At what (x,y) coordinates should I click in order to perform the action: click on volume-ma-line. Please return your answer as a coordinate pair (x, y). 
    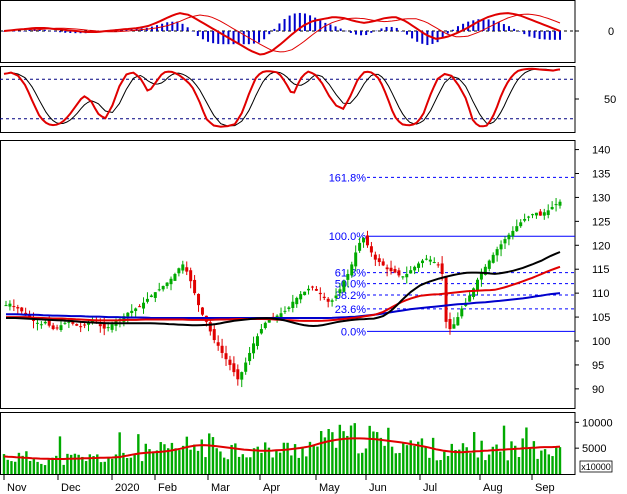
    Looking at the image, I should click on (282, 448).